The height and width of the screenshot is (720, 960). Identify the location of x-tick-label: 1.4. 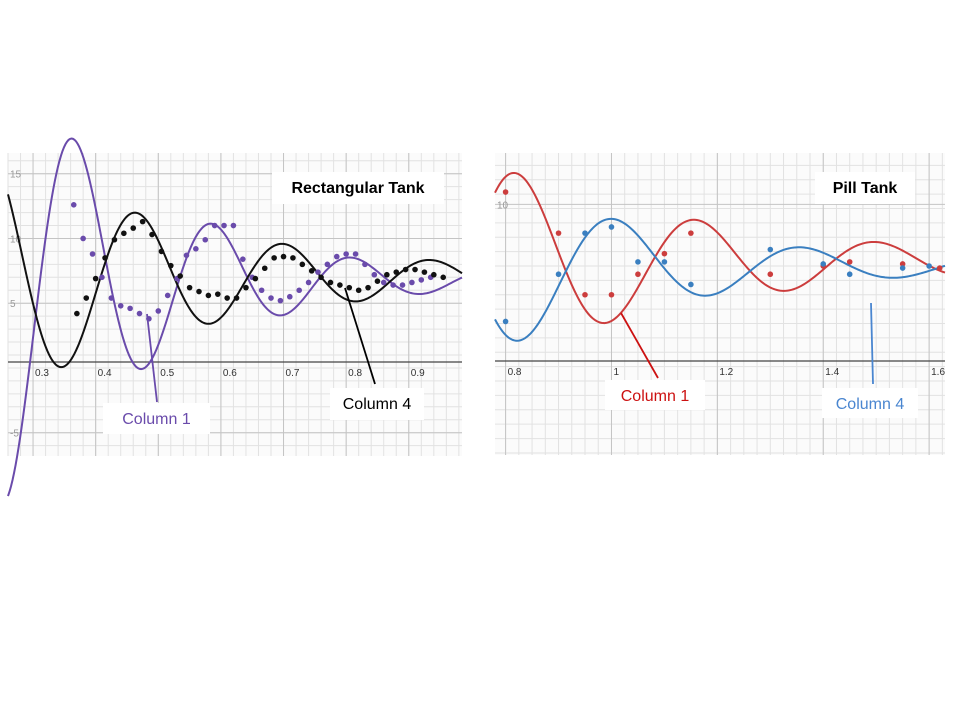
(832, 372).